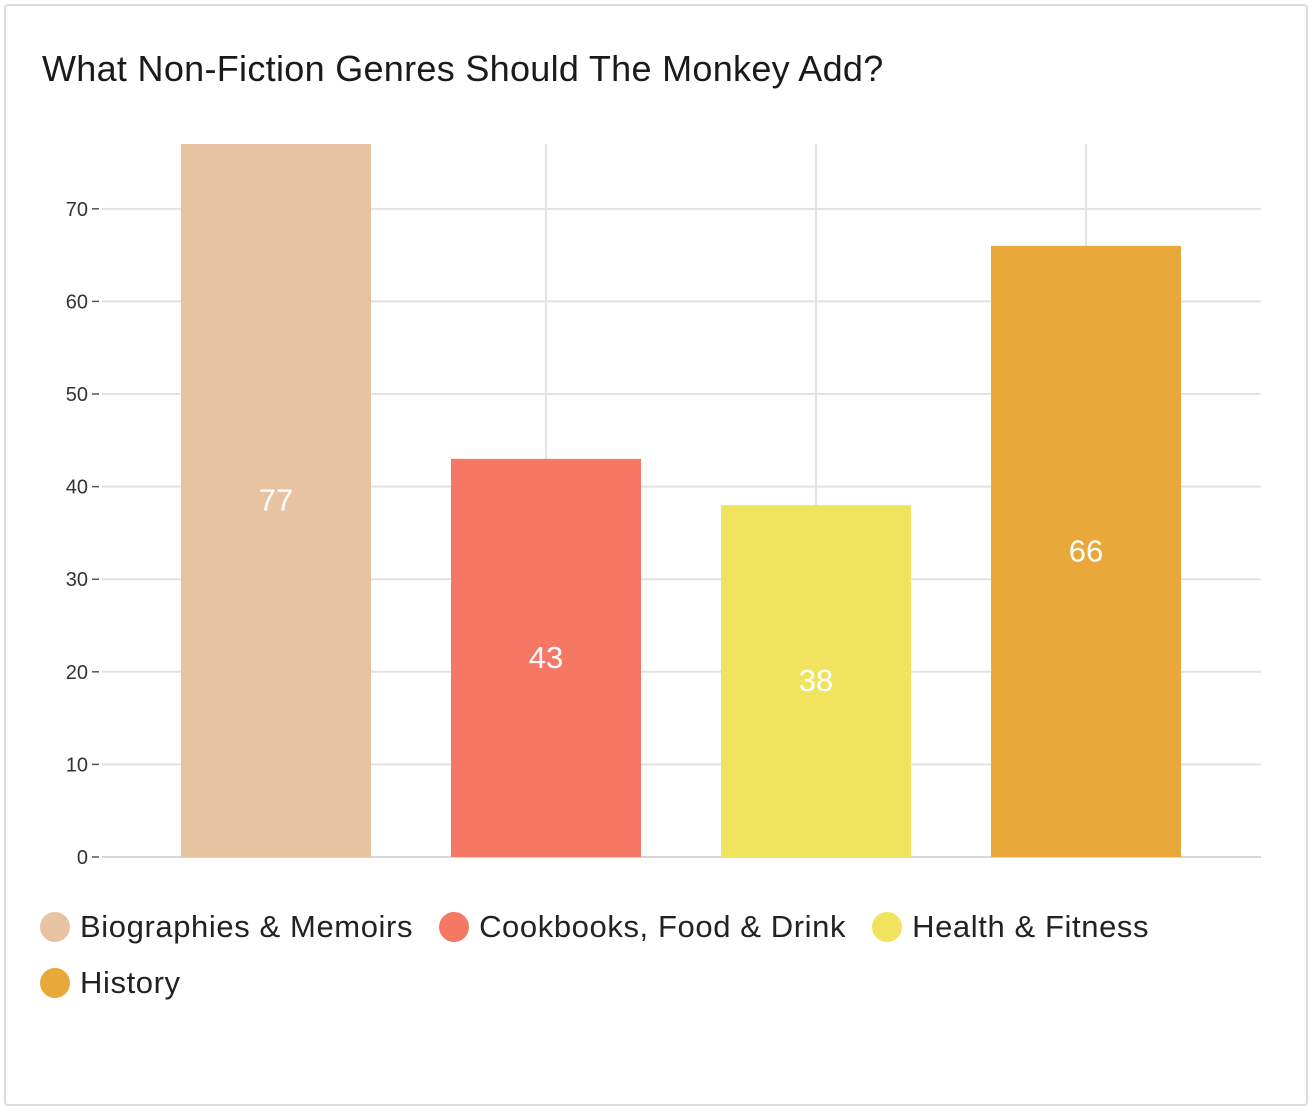 This screenshot has width=1316, height=1116. What do you see at coordinates (77, 765) in the screenshot?
I see `y-tick-label: 10` at bounding box center [77, 765].